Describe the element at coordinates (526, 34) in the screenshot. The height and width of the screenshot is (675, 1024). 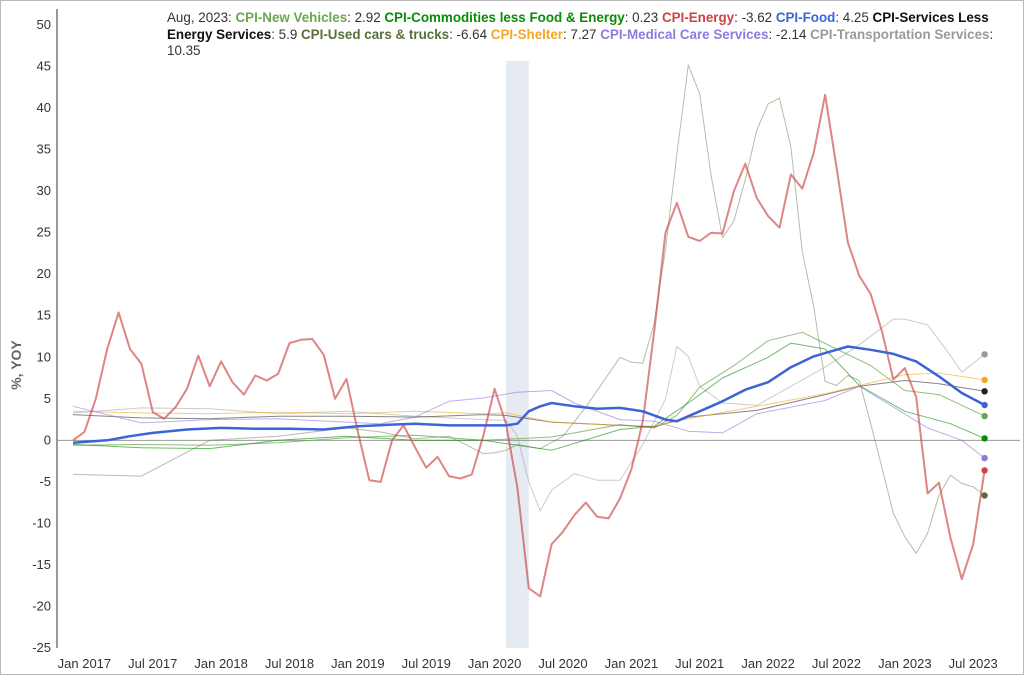
I see `legend-entry-name: CPI-Shelter` at that location.